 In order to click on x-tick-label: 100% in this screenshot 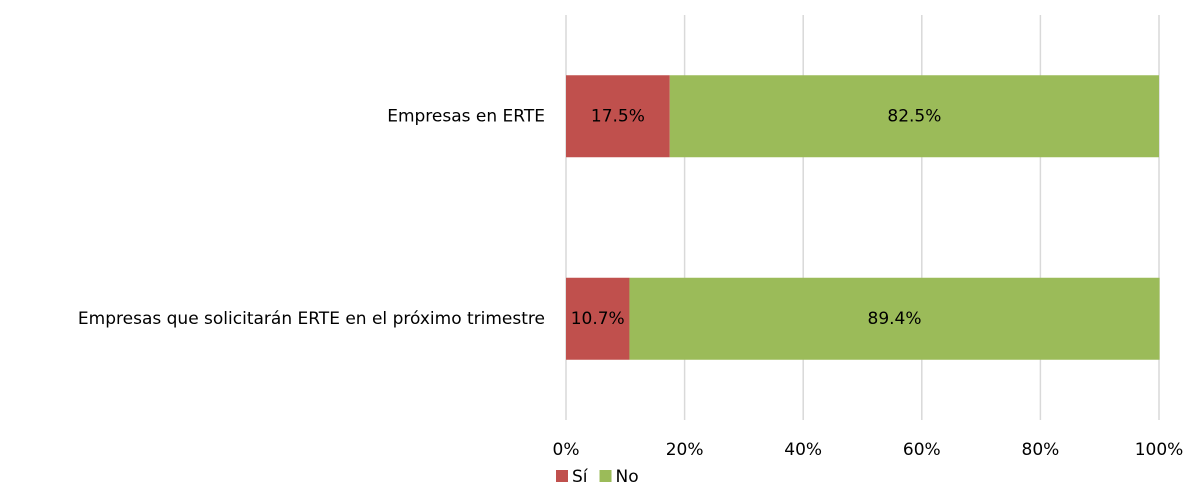, I will do `click(1159, 450)`.